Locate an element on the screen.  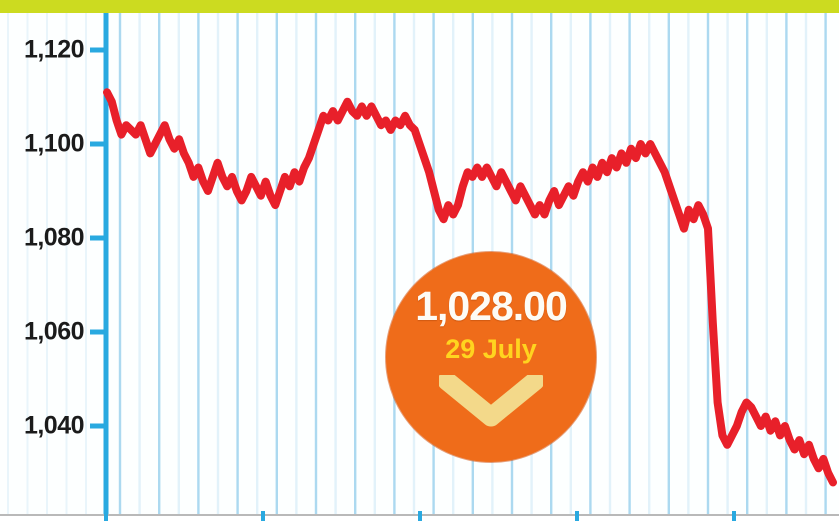
x-axis-ticks is located at coordinates (420, 516).